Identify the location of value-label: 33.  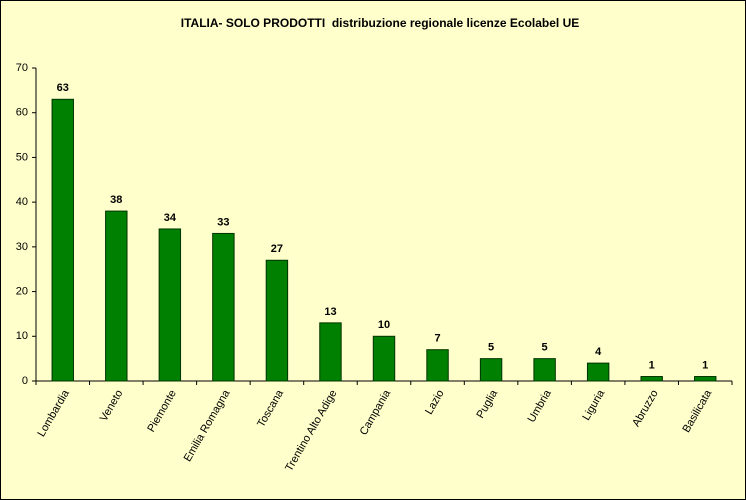
(223, 222).